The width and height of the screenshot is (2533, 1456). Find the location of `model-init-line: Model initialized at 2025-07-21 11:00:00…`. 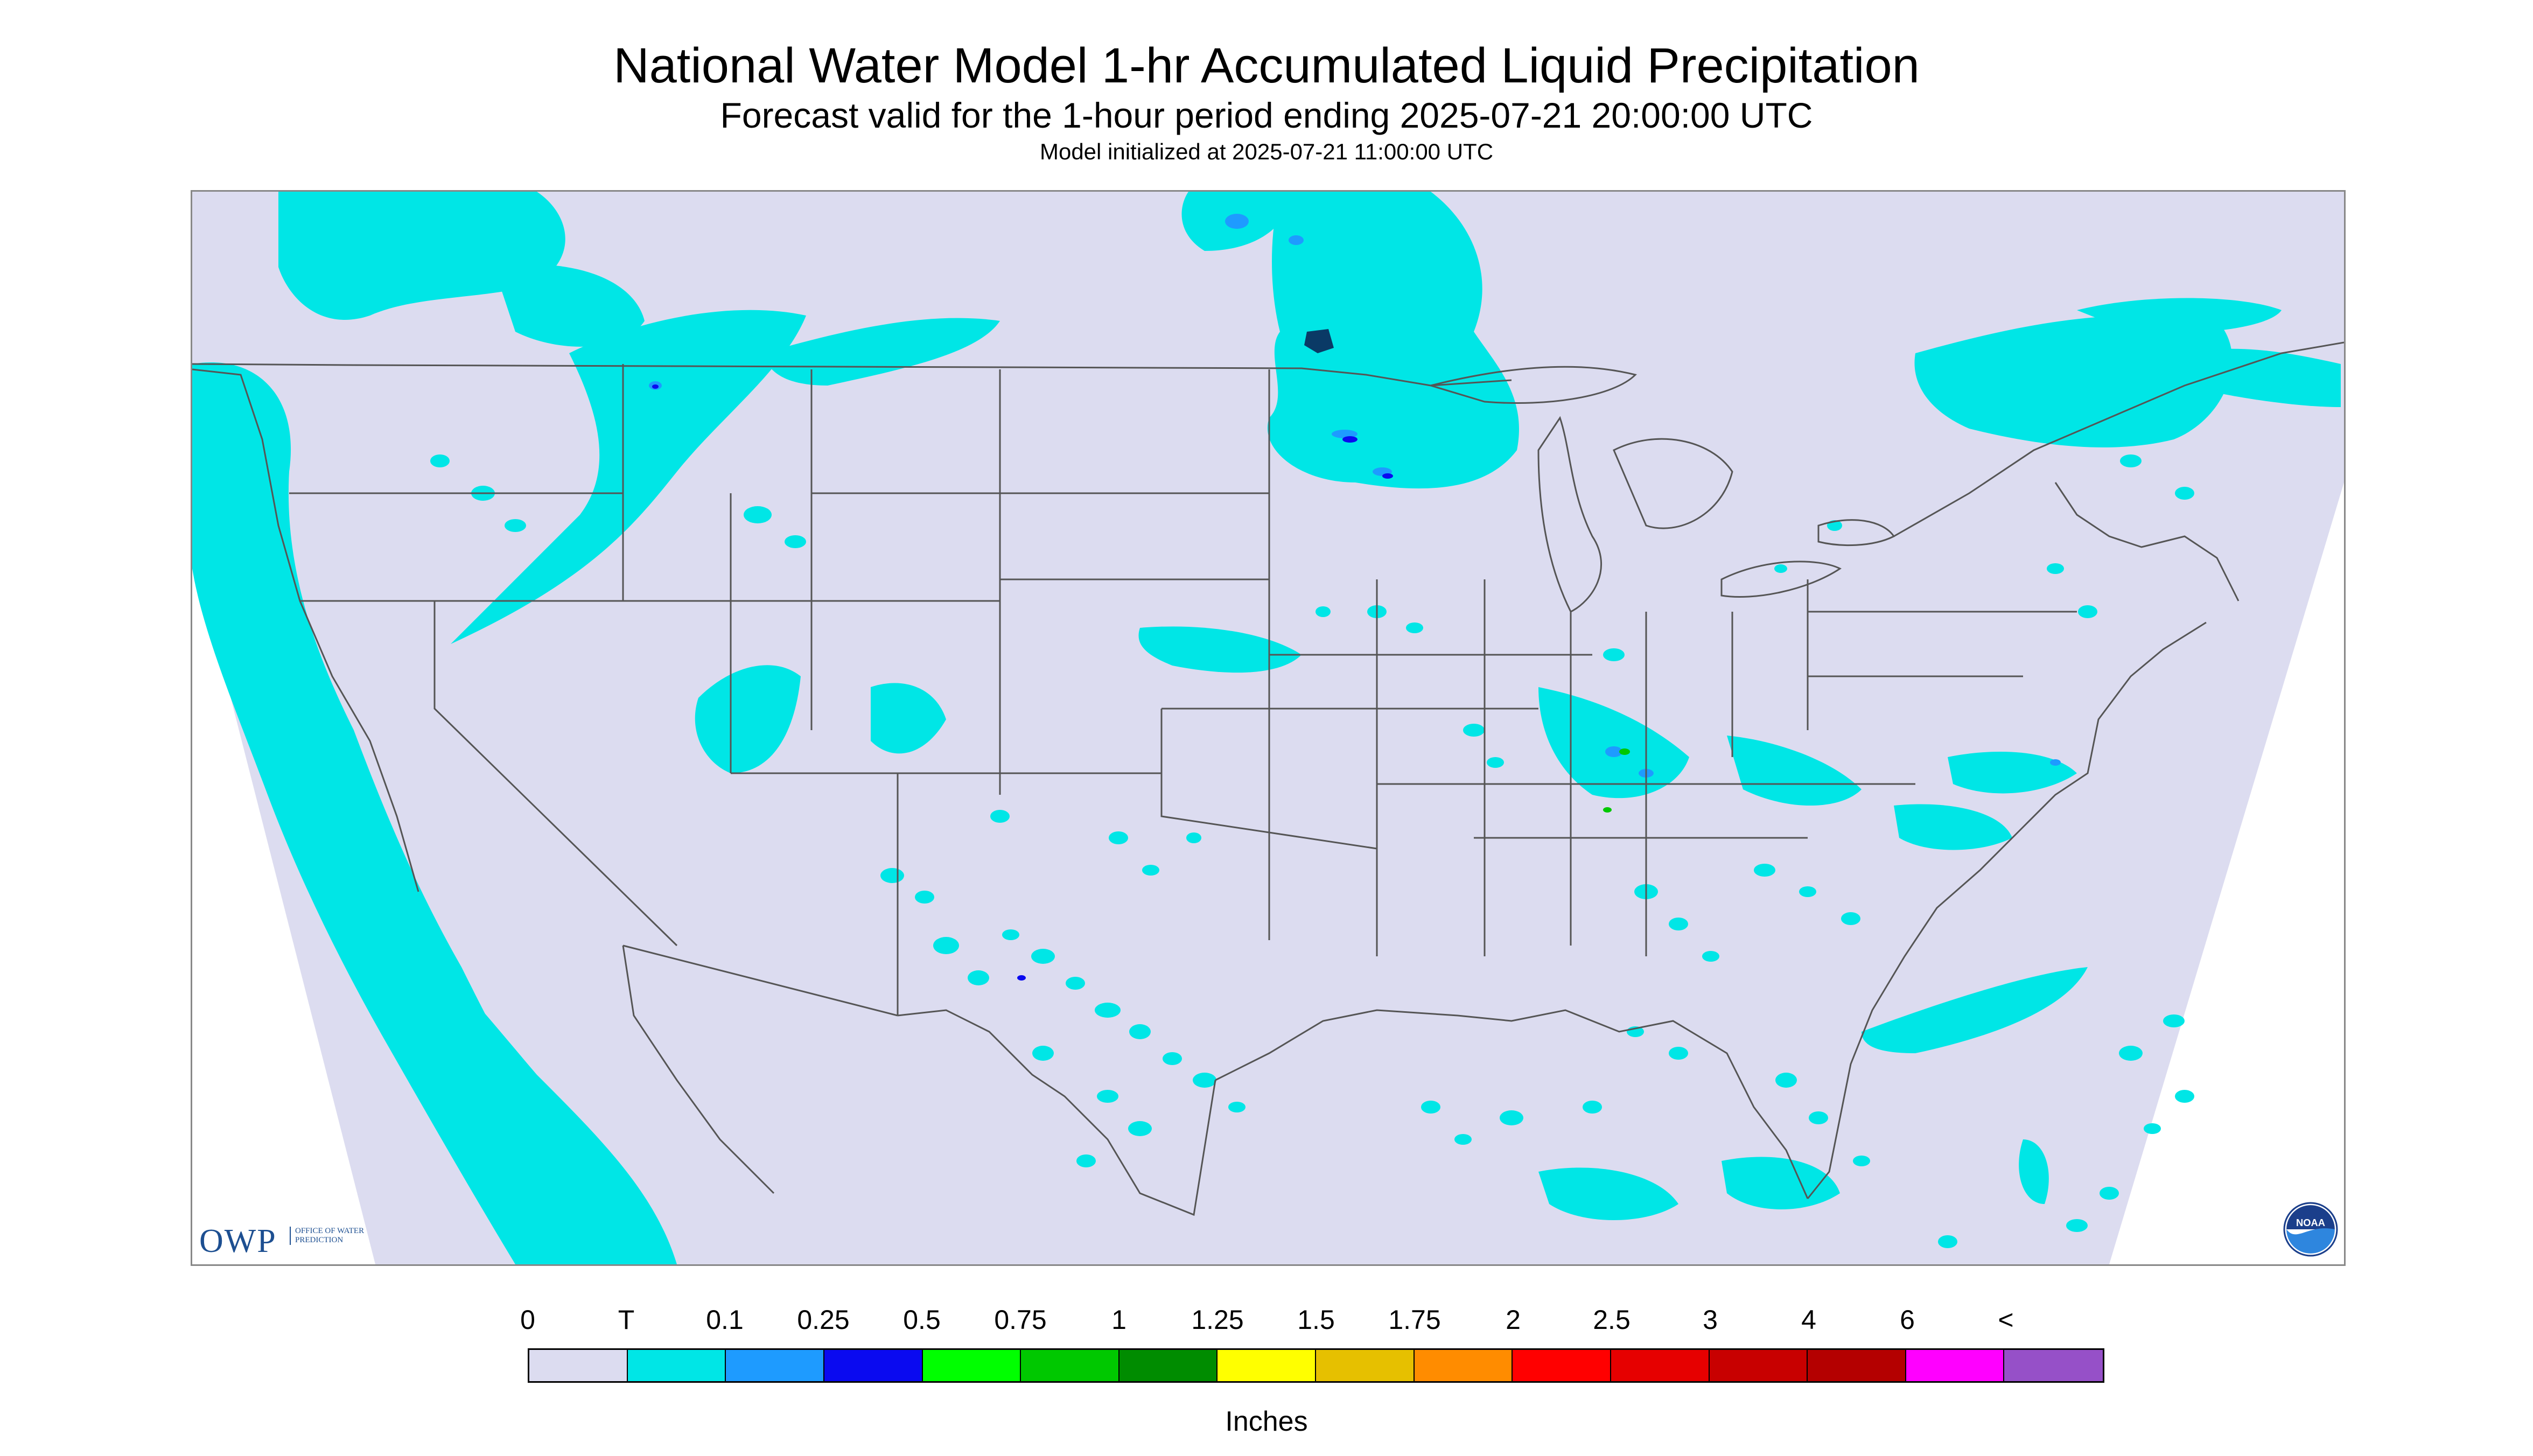

model-init-line: Model initialized at 2025-07-21 11:00:00… is located at coordinates (1266, 151).